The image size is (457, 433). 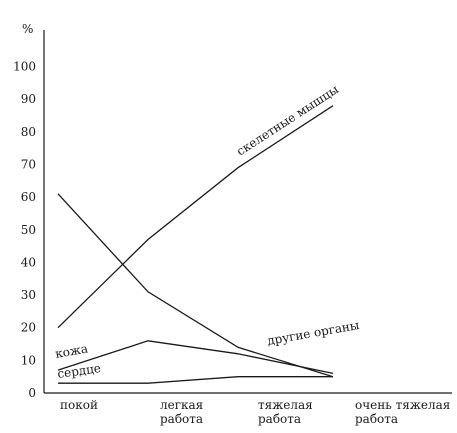 I want to click on y-tick-label: 0, so click(x=32, y=393).